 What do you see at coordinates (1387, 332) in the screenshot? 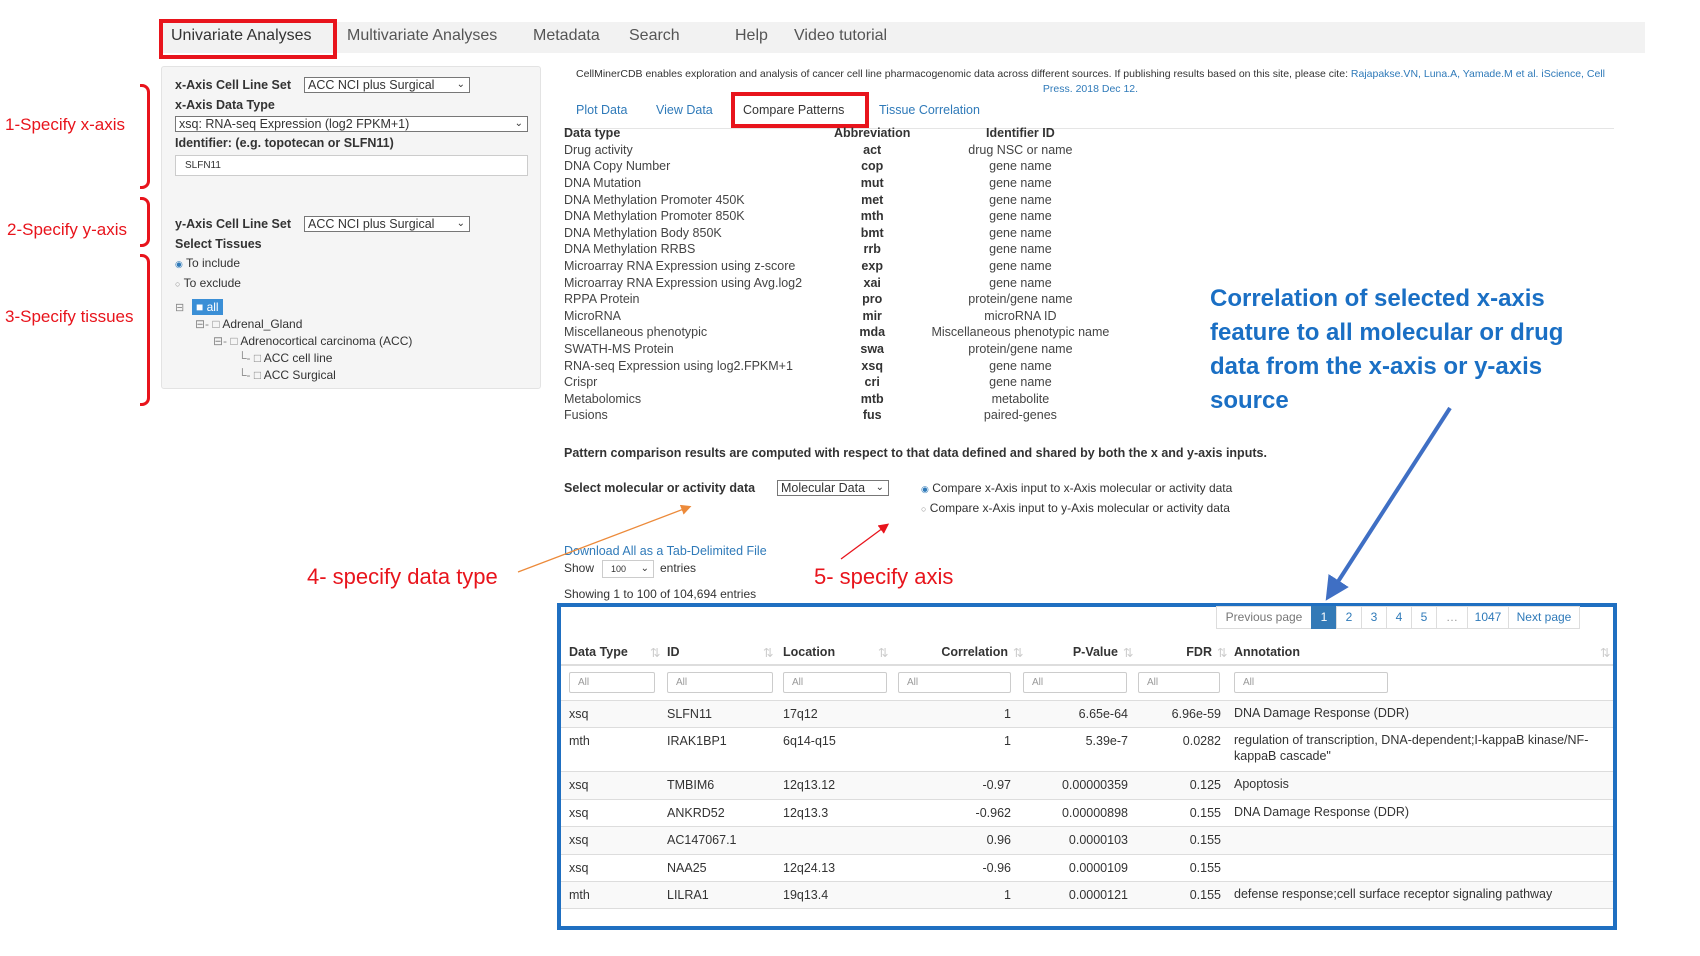
I see `annotation-line: feature to all molecular or drug` at bounding box center [1387, 332].